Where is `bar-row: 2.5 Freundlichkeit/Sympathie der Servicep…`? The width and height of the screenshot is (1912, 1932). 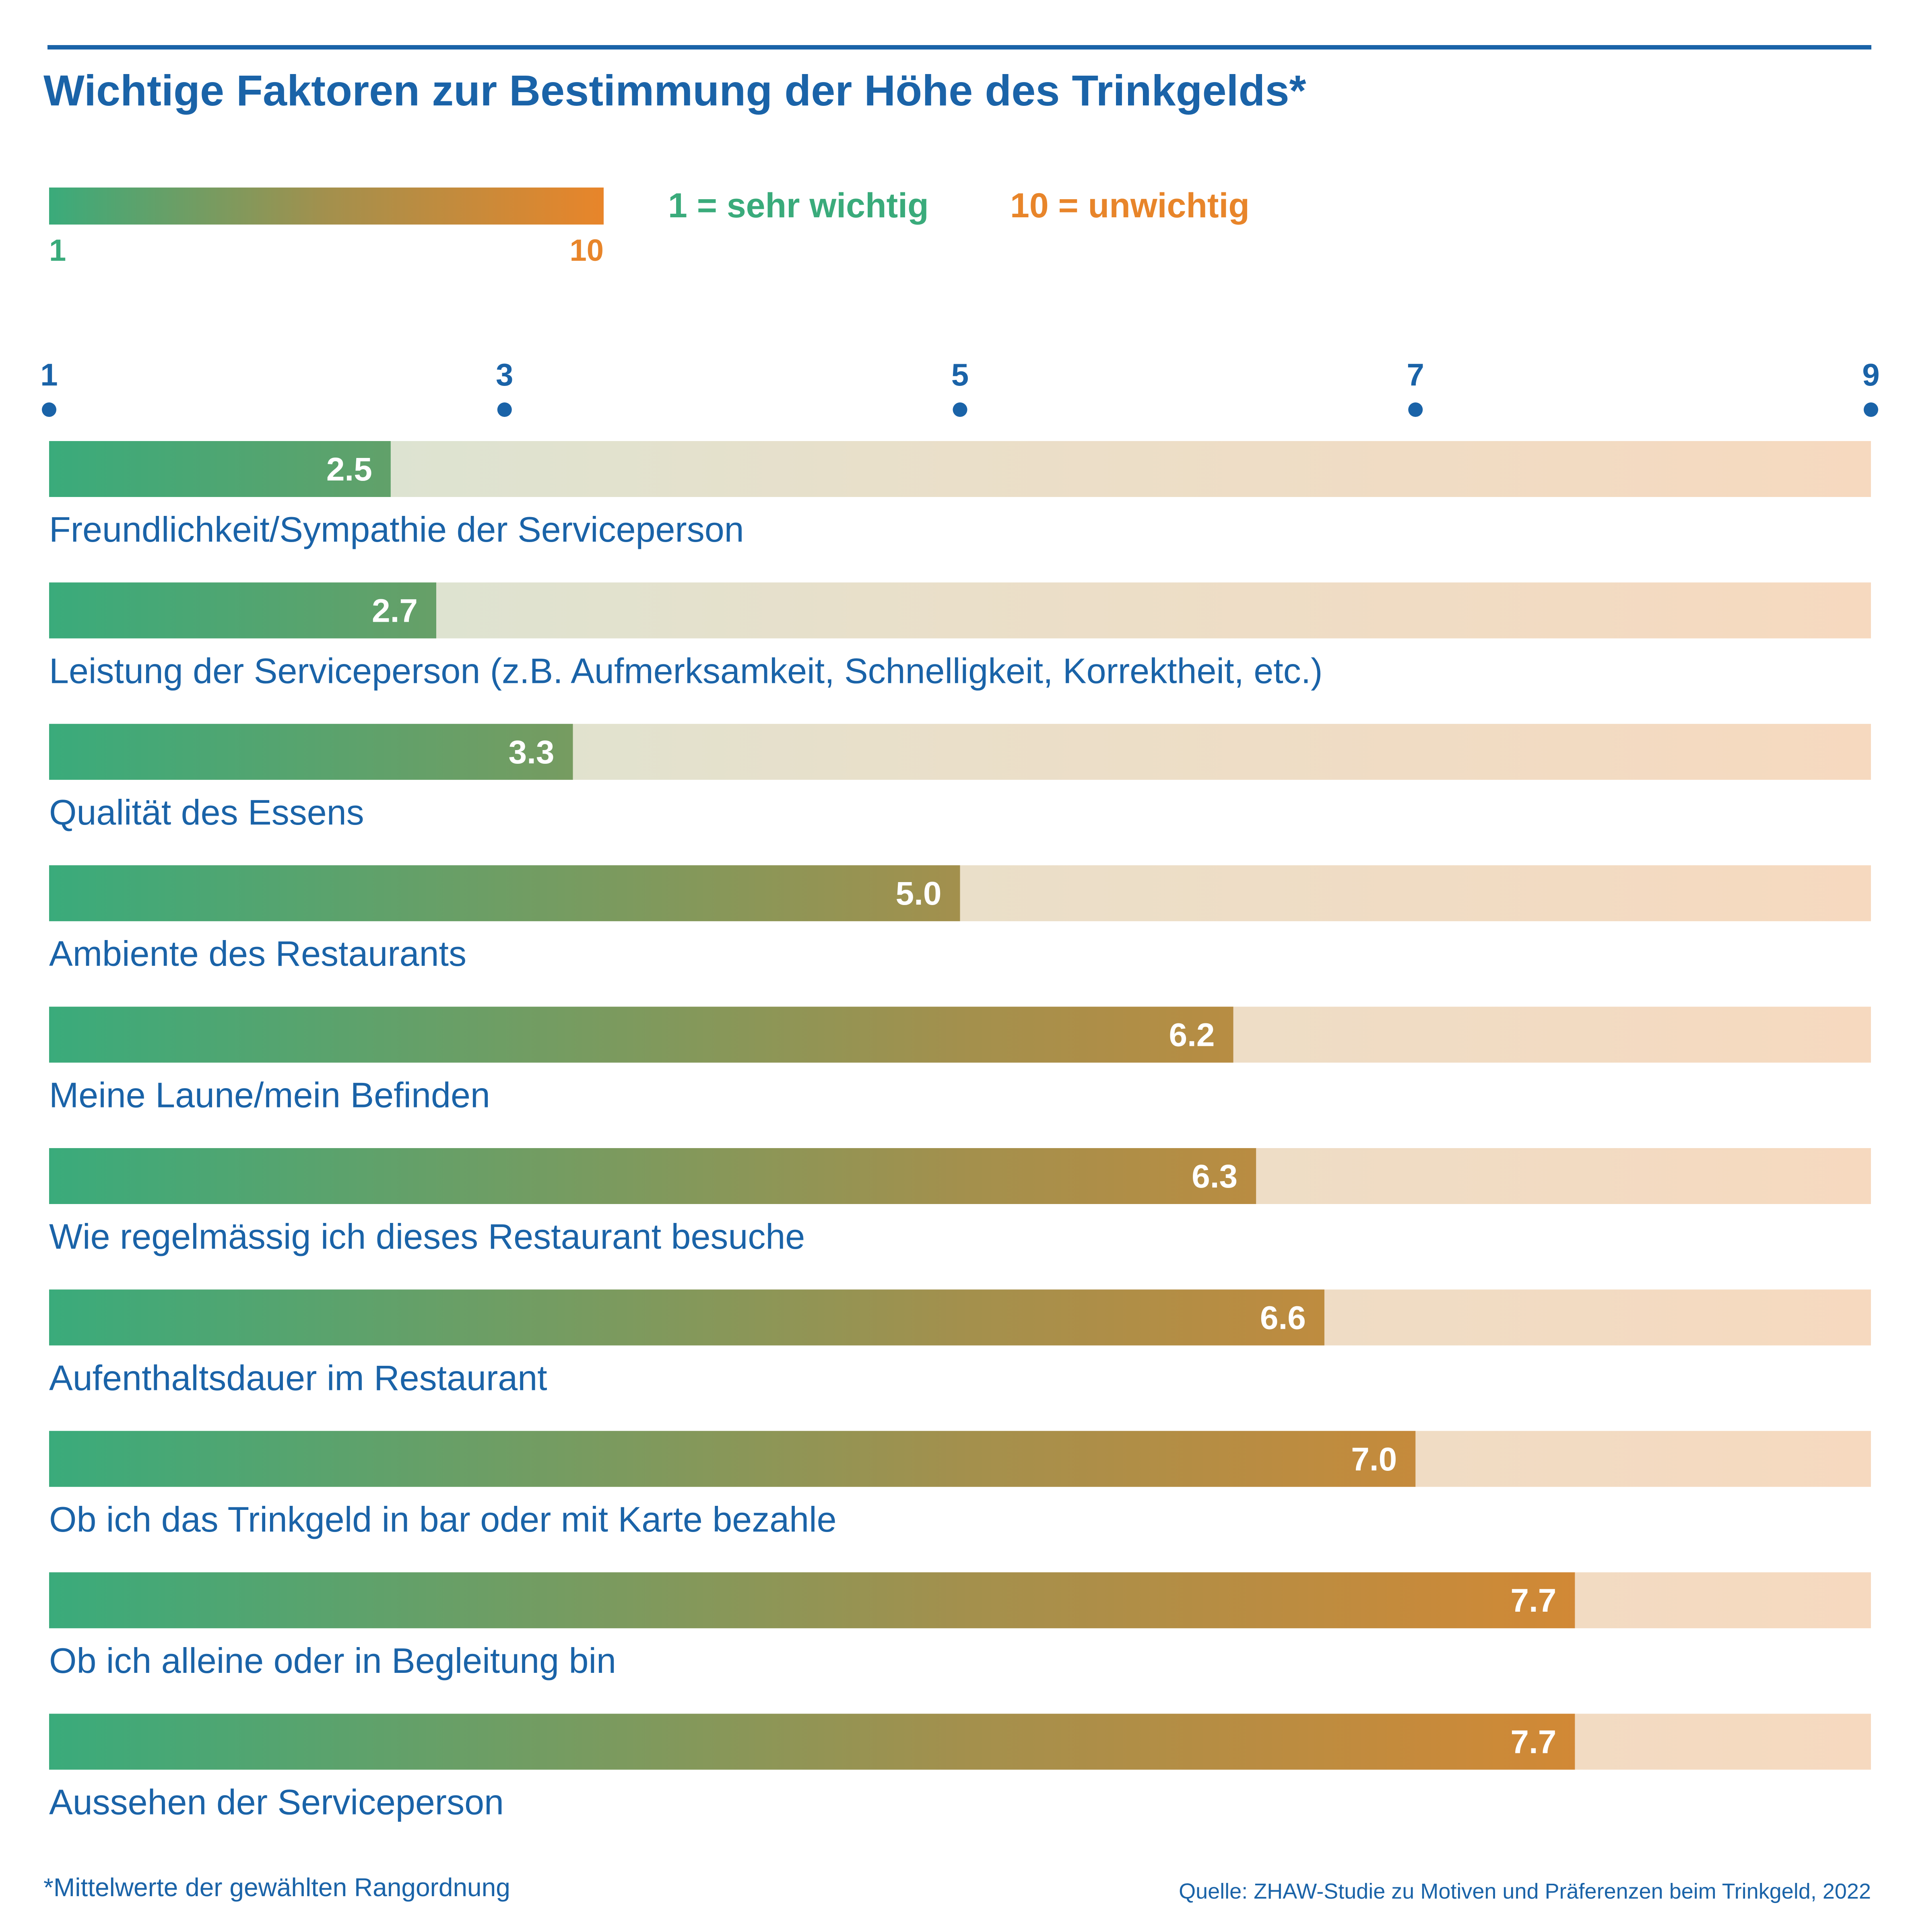 bar-row: 2.5 Freundlichkeit/Sympathie der Servicep… is located at coordinates (960, 495).